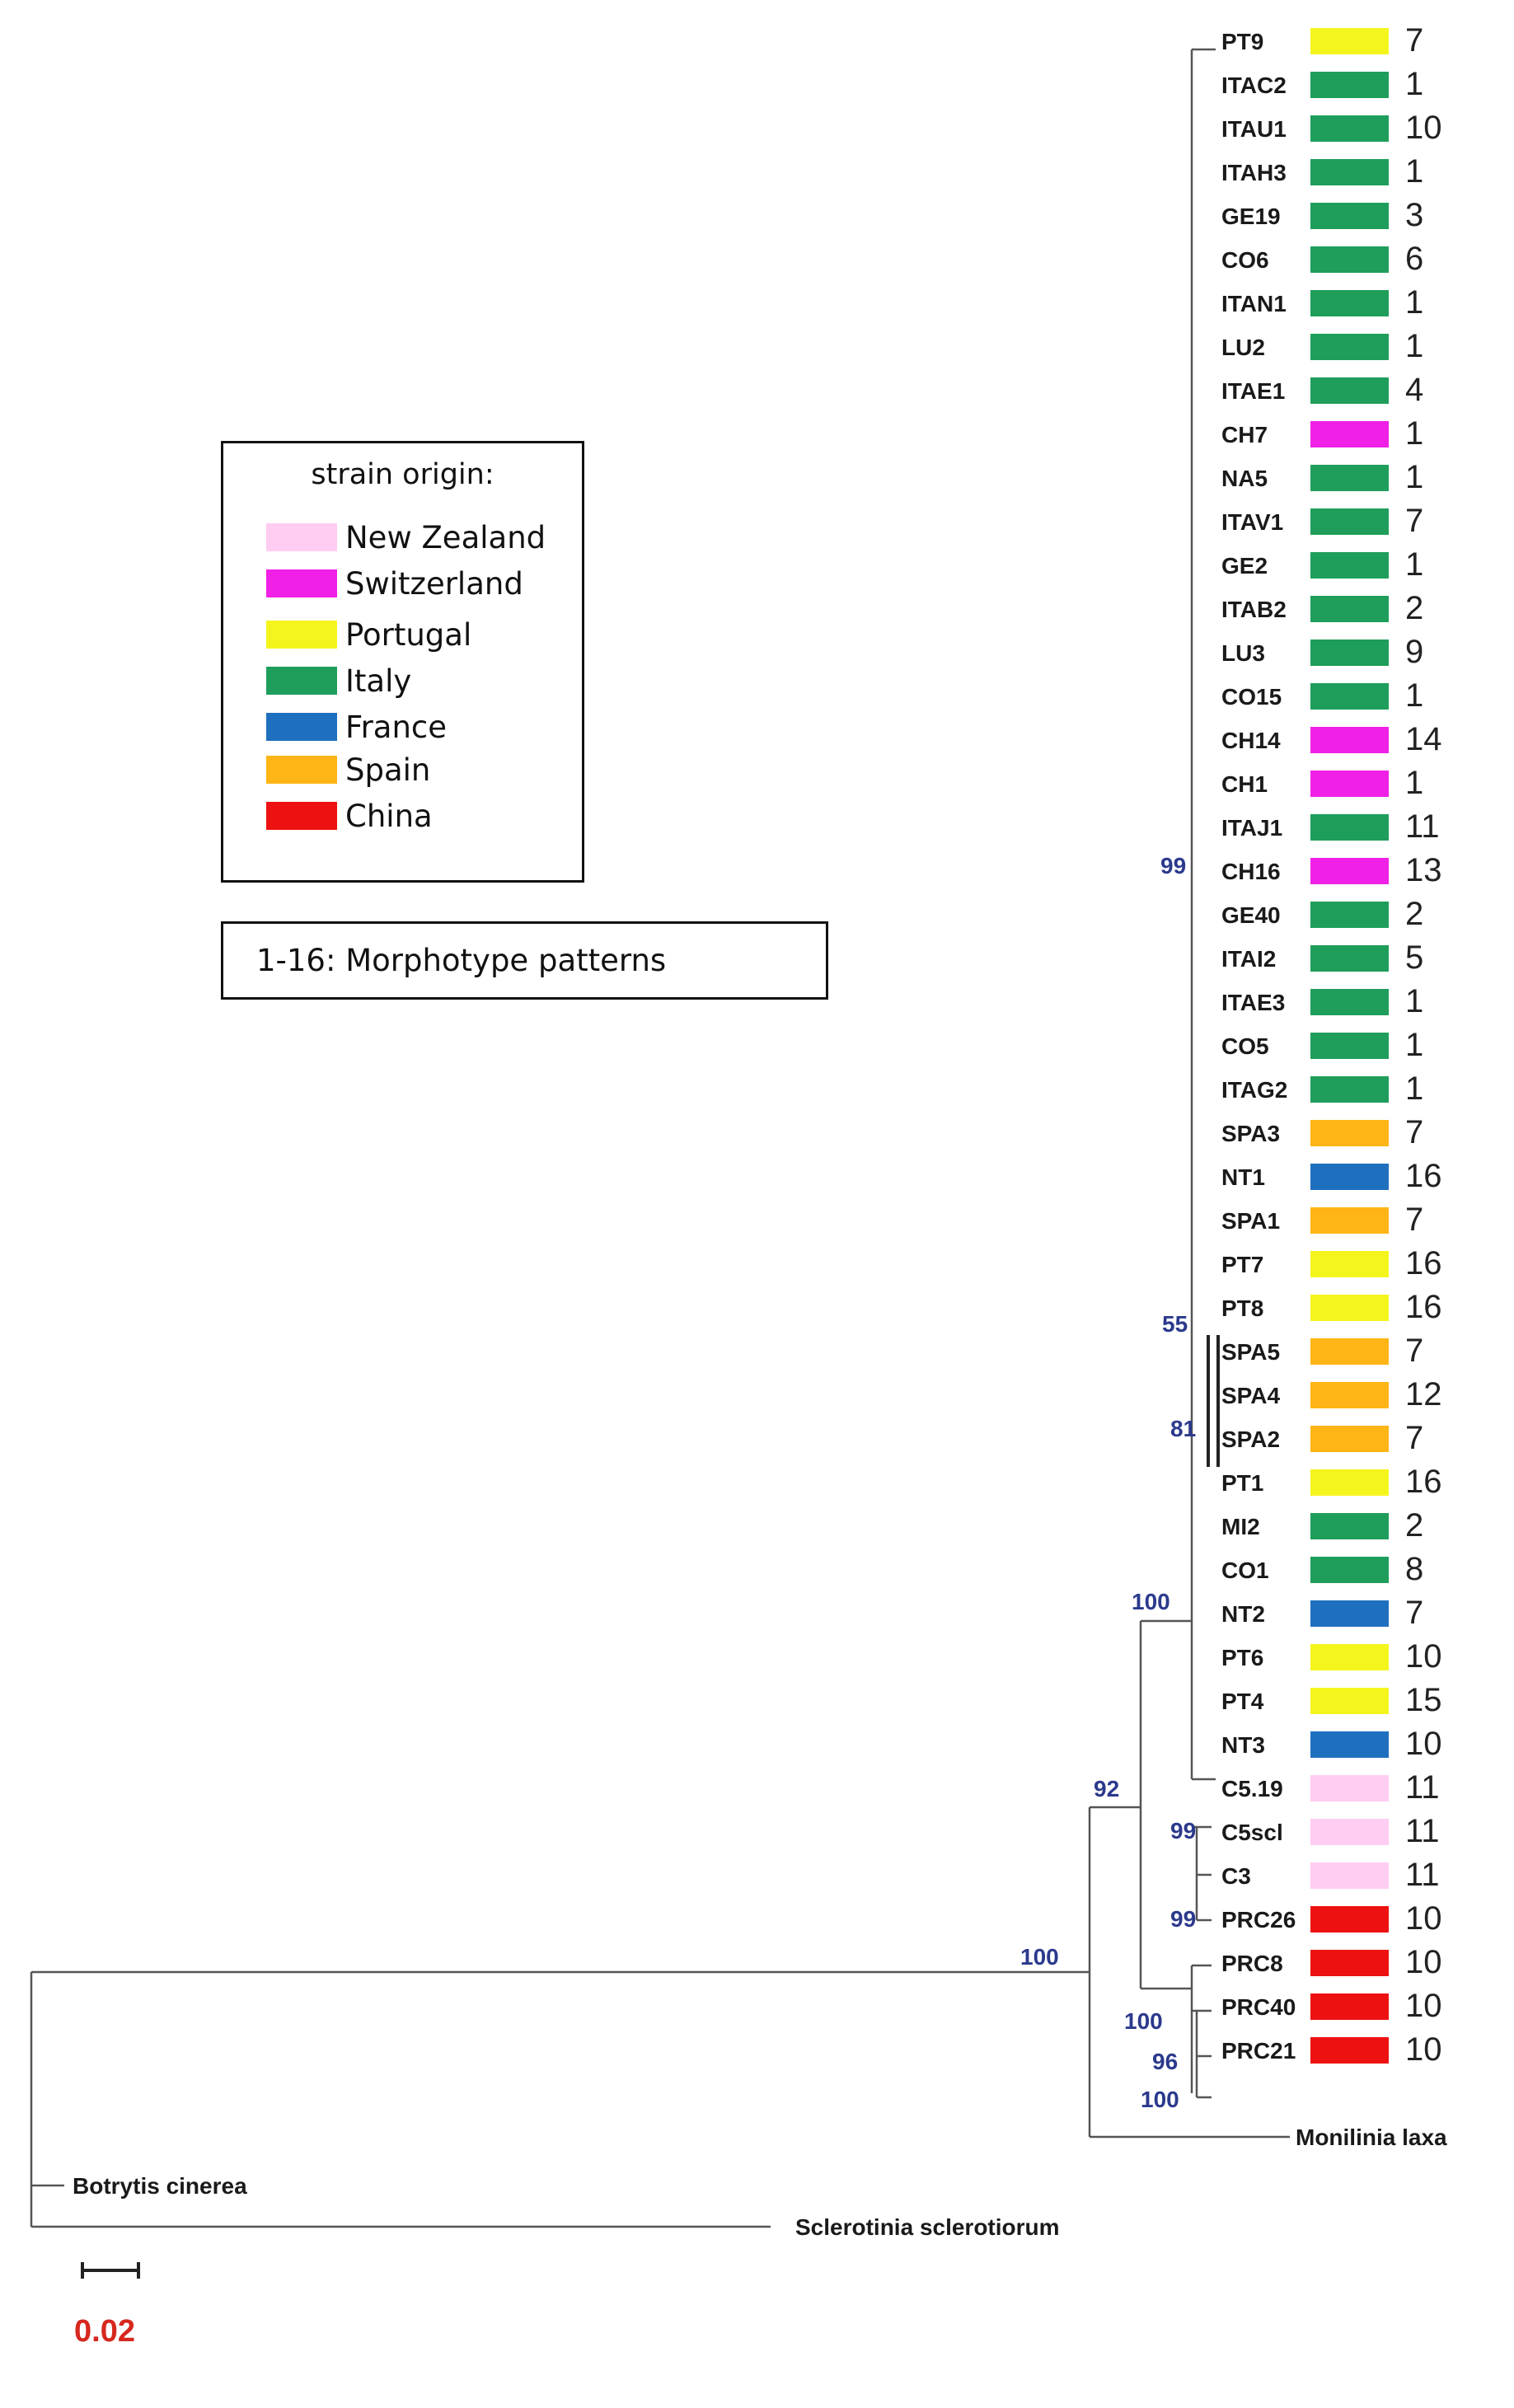 The height and width of the screenshot is (2408, 1514). I want to click on leaf: GE2 1, so click(1322, 564).